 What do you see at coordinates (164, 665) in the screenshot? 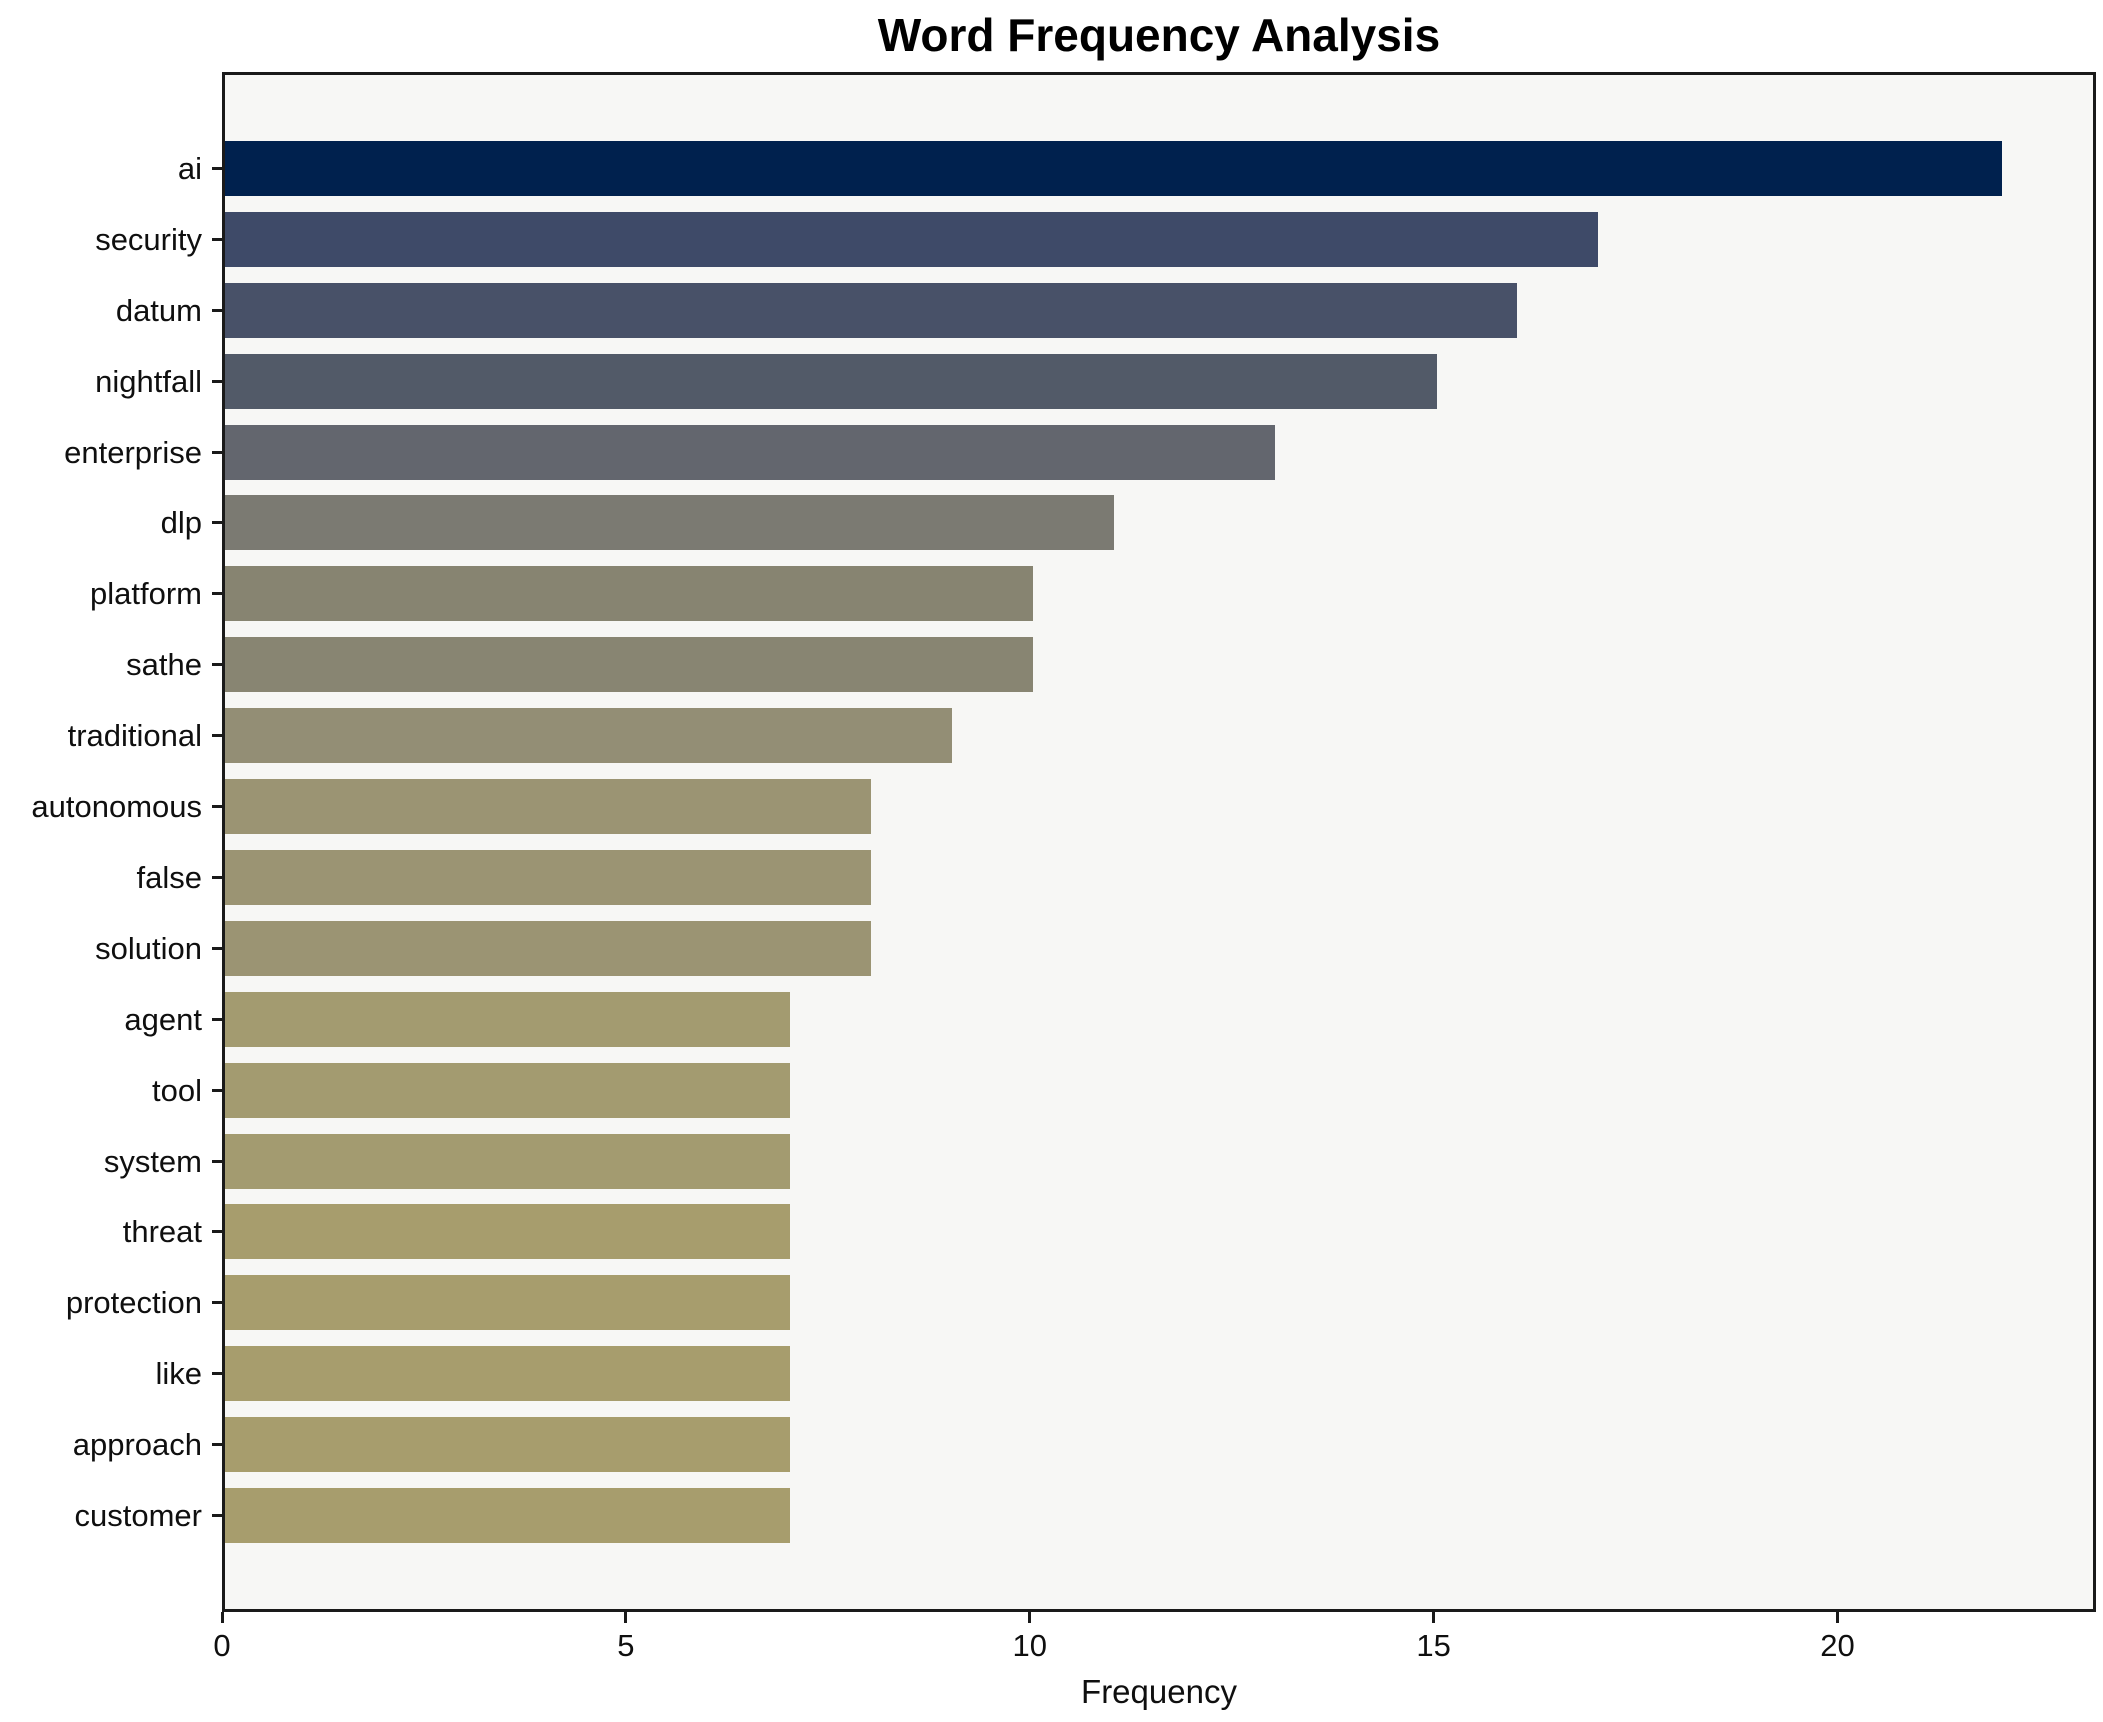
I see `y-tick-label-sathe: sathe` at bounding box center [164, 665].